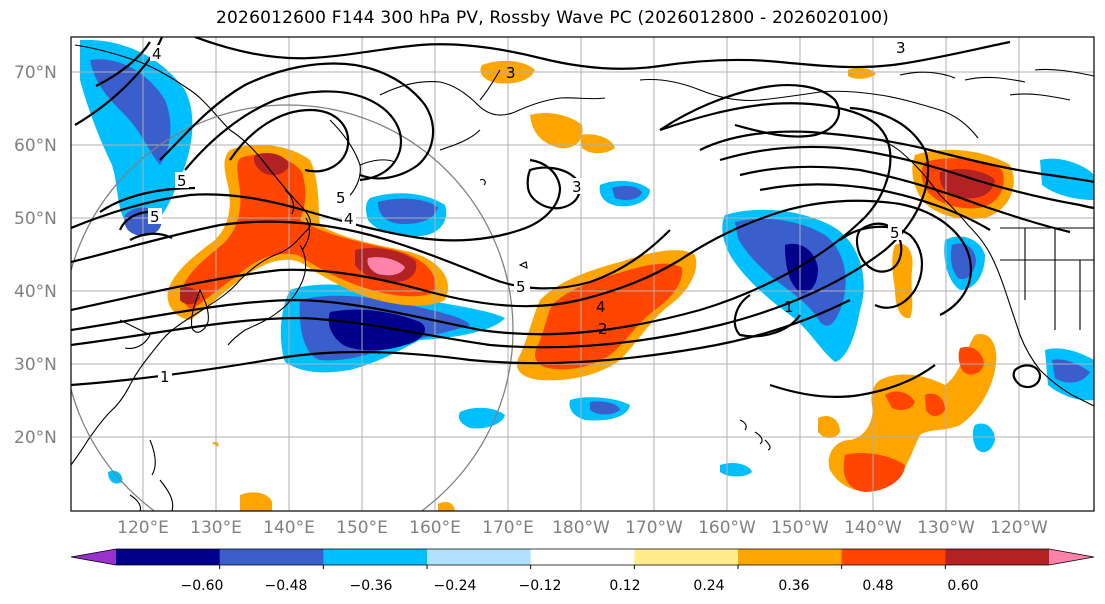 Image resolution: width=1105 pixels, height=604 pixels. I want to click on lon-label: 160°W, so click(727, 528).